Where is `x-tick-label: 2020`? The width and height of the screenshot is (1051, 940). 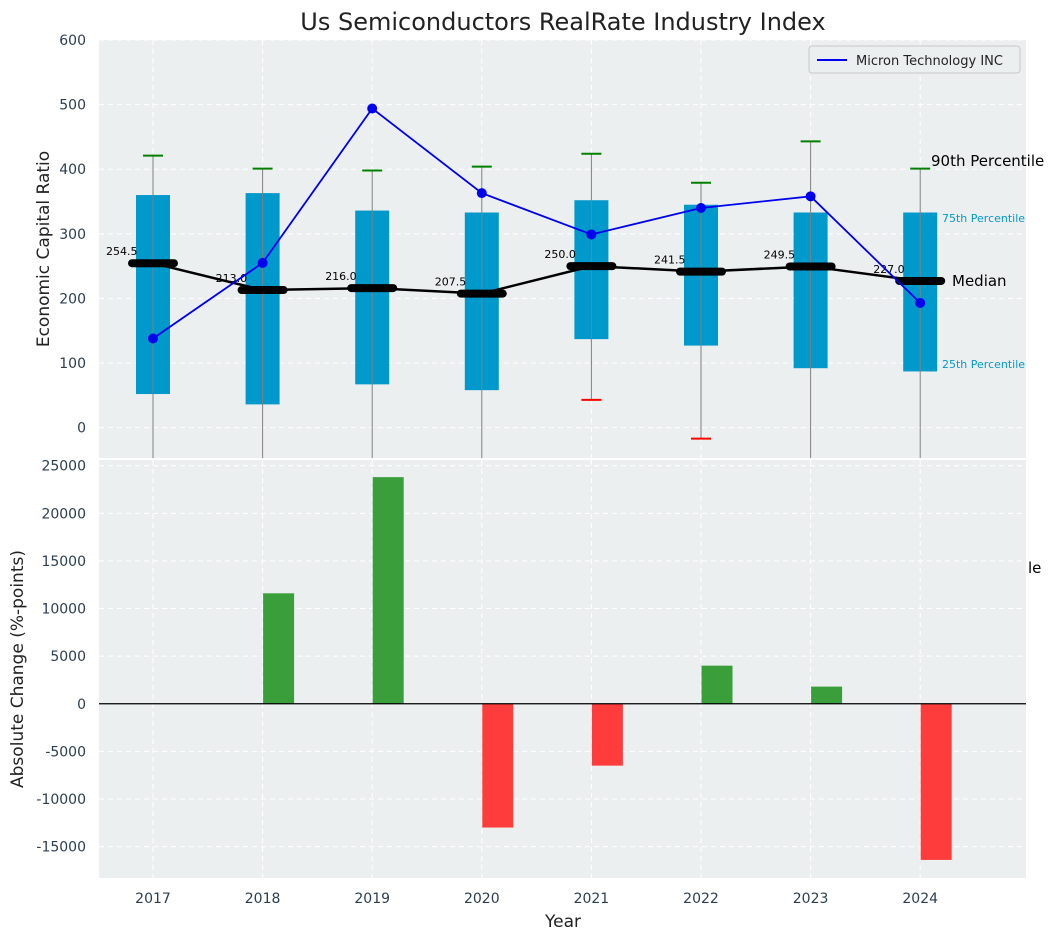 x-tick-label: 2020 is located at coordinates (482, 899).